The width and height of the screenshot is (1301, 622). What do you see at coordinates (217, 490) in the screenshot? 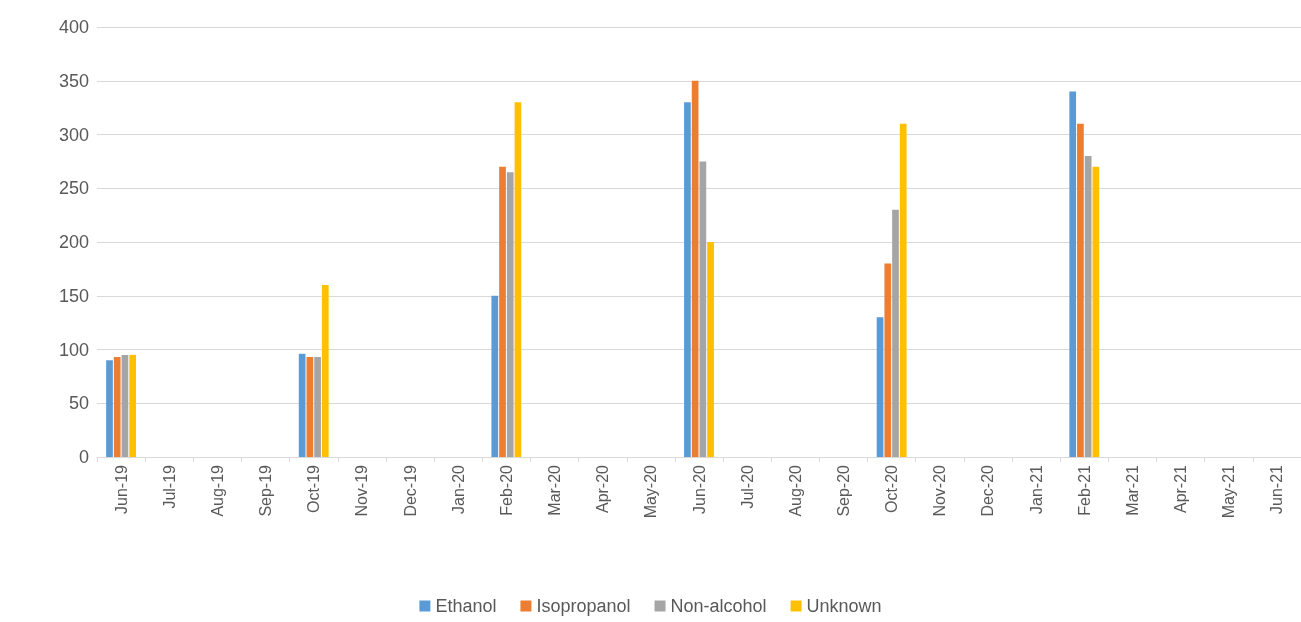
I see `x-tick-label: Aug-19` at bounding box center [217, 490].